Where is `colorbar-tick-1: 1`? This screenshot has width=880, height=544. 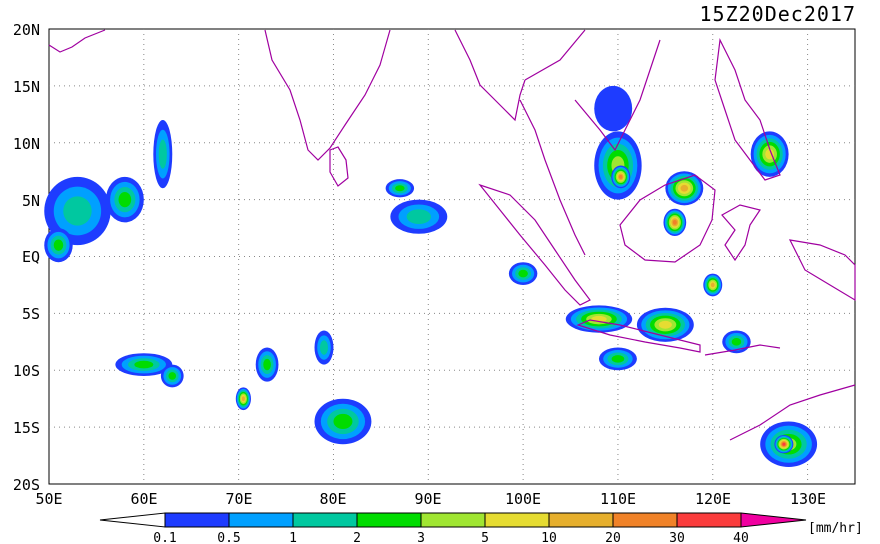 colorbar-tick-1: 1 is located at coordinates (293, 537).